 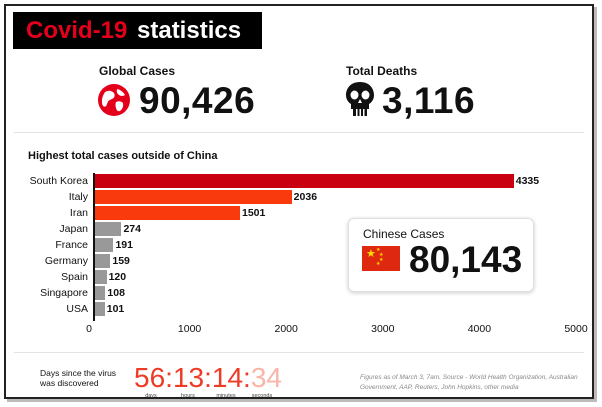 What do you see at coordinates (479, 329) in the screenshot?
I see `x-tick-label: 4000` at bounding box center [479, 329].